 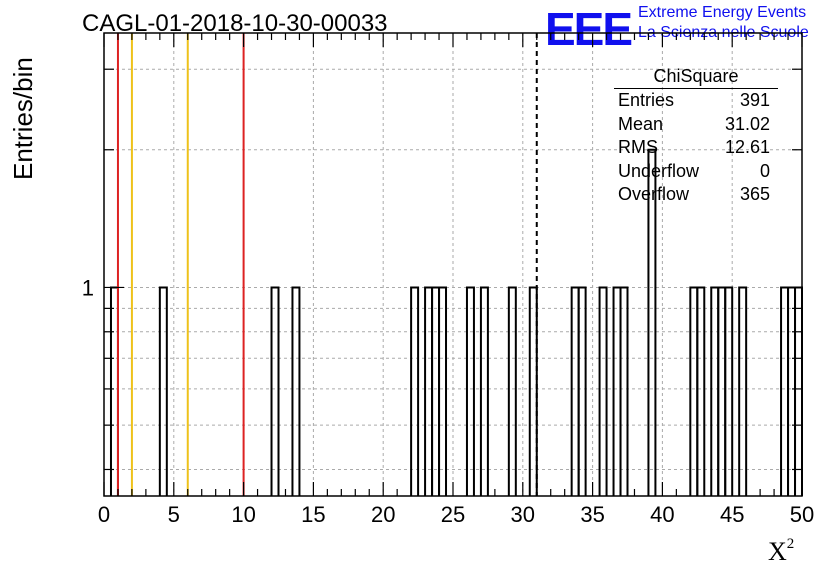 What do you see at coordinates (695, 101) in the screenshot?
I see `stats-row: Entries 391` at bounding box center [695, 101].